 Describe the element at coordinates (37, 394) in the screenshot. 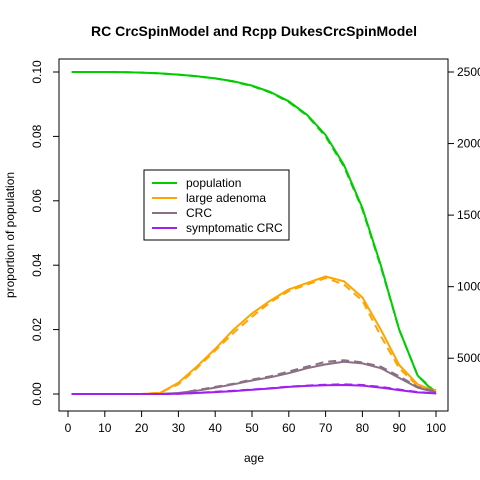

I see `y-tick-label: 0.00` at that location.